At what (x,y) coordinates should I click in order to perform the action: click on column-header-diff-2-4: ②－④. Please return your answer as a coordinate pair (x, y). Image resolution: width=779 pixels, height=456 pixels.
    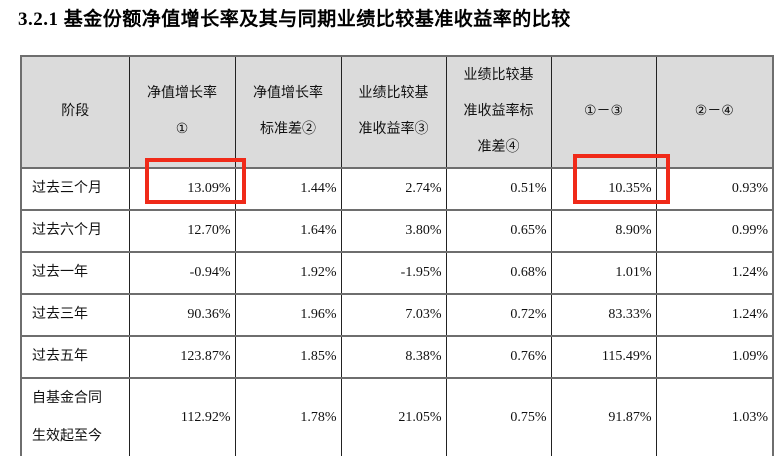
    Looking at the image, I should click on (714, 112).